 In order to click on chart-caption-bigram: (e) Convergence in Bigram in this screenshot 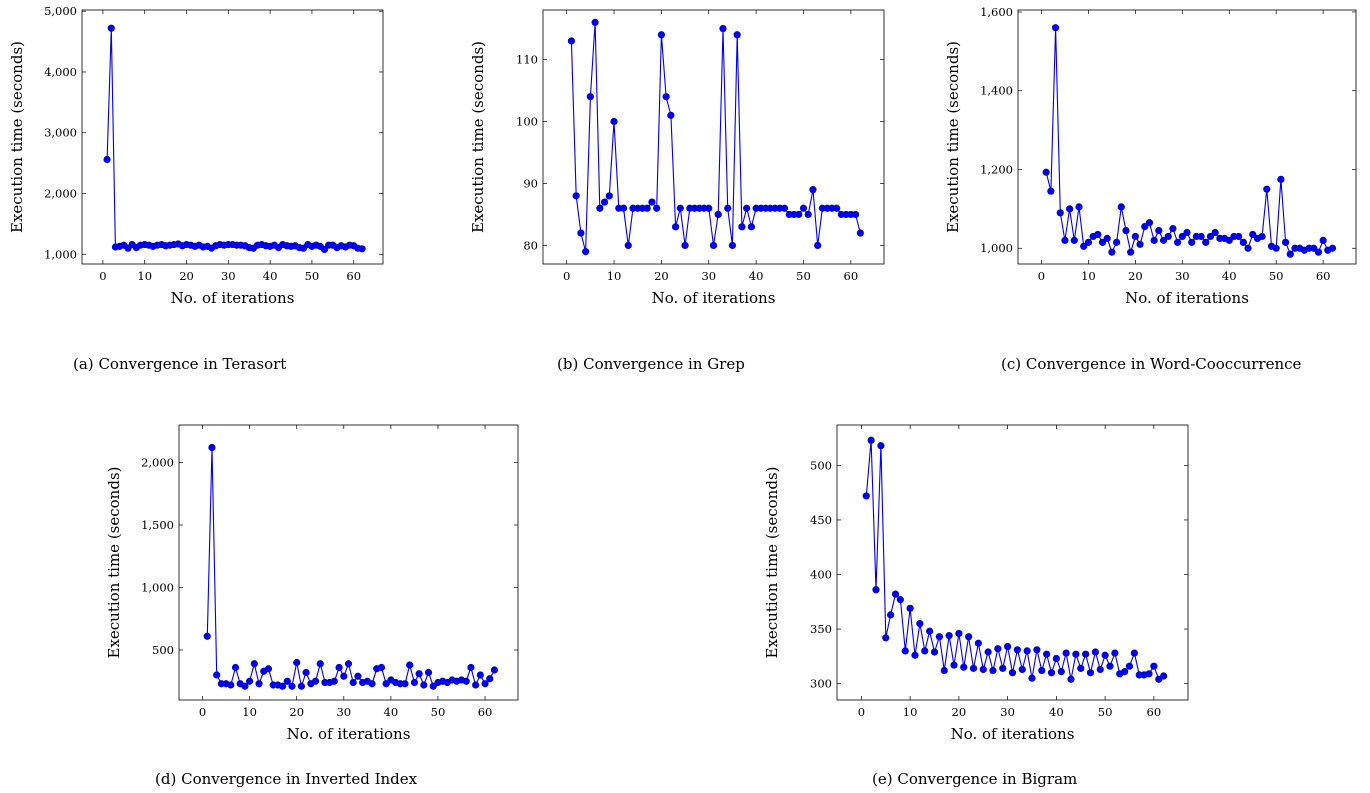, I will do `click(974, 779)`.